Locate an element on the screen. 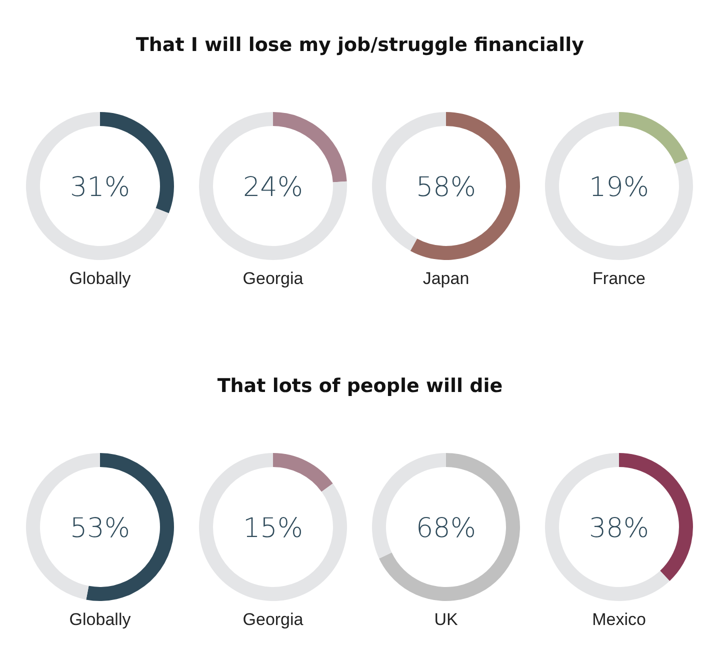 Image resolution: width=720 pixels, height=658 pixels. text: 15% is located at coordinates (273, 528).